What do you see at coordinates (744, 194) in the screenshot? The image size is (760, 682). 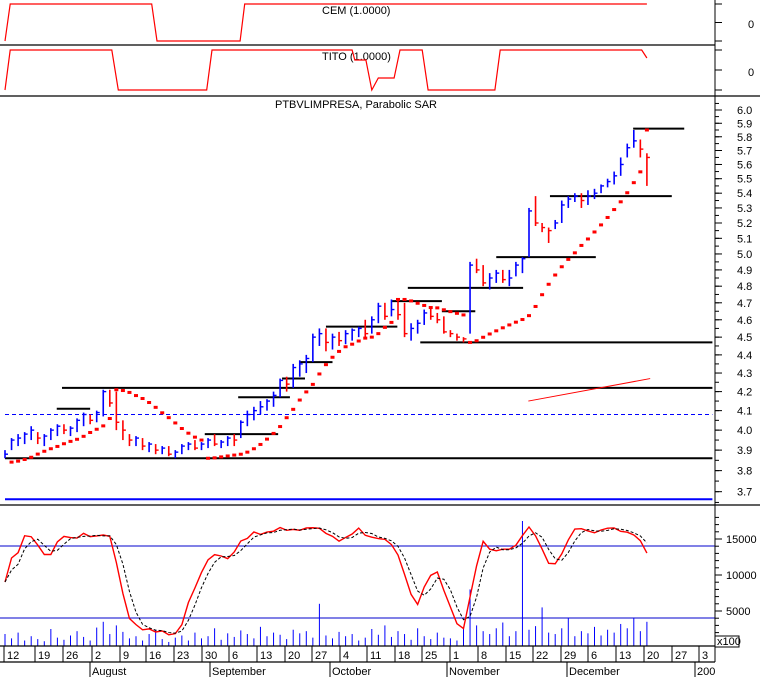 I see `price-tick-label: 5.4` at bounding box center [744, 194].